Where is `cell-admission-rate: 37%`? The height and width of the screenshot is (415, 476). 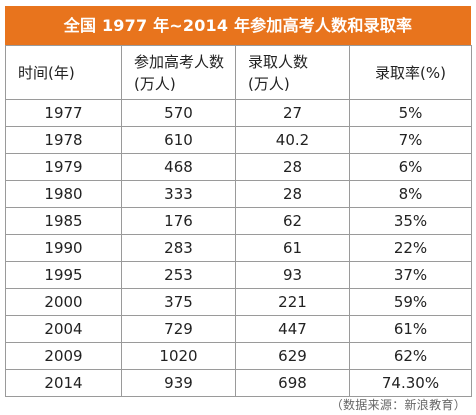 cell-admission-rate: 37% is located at coordinates (410, 275).